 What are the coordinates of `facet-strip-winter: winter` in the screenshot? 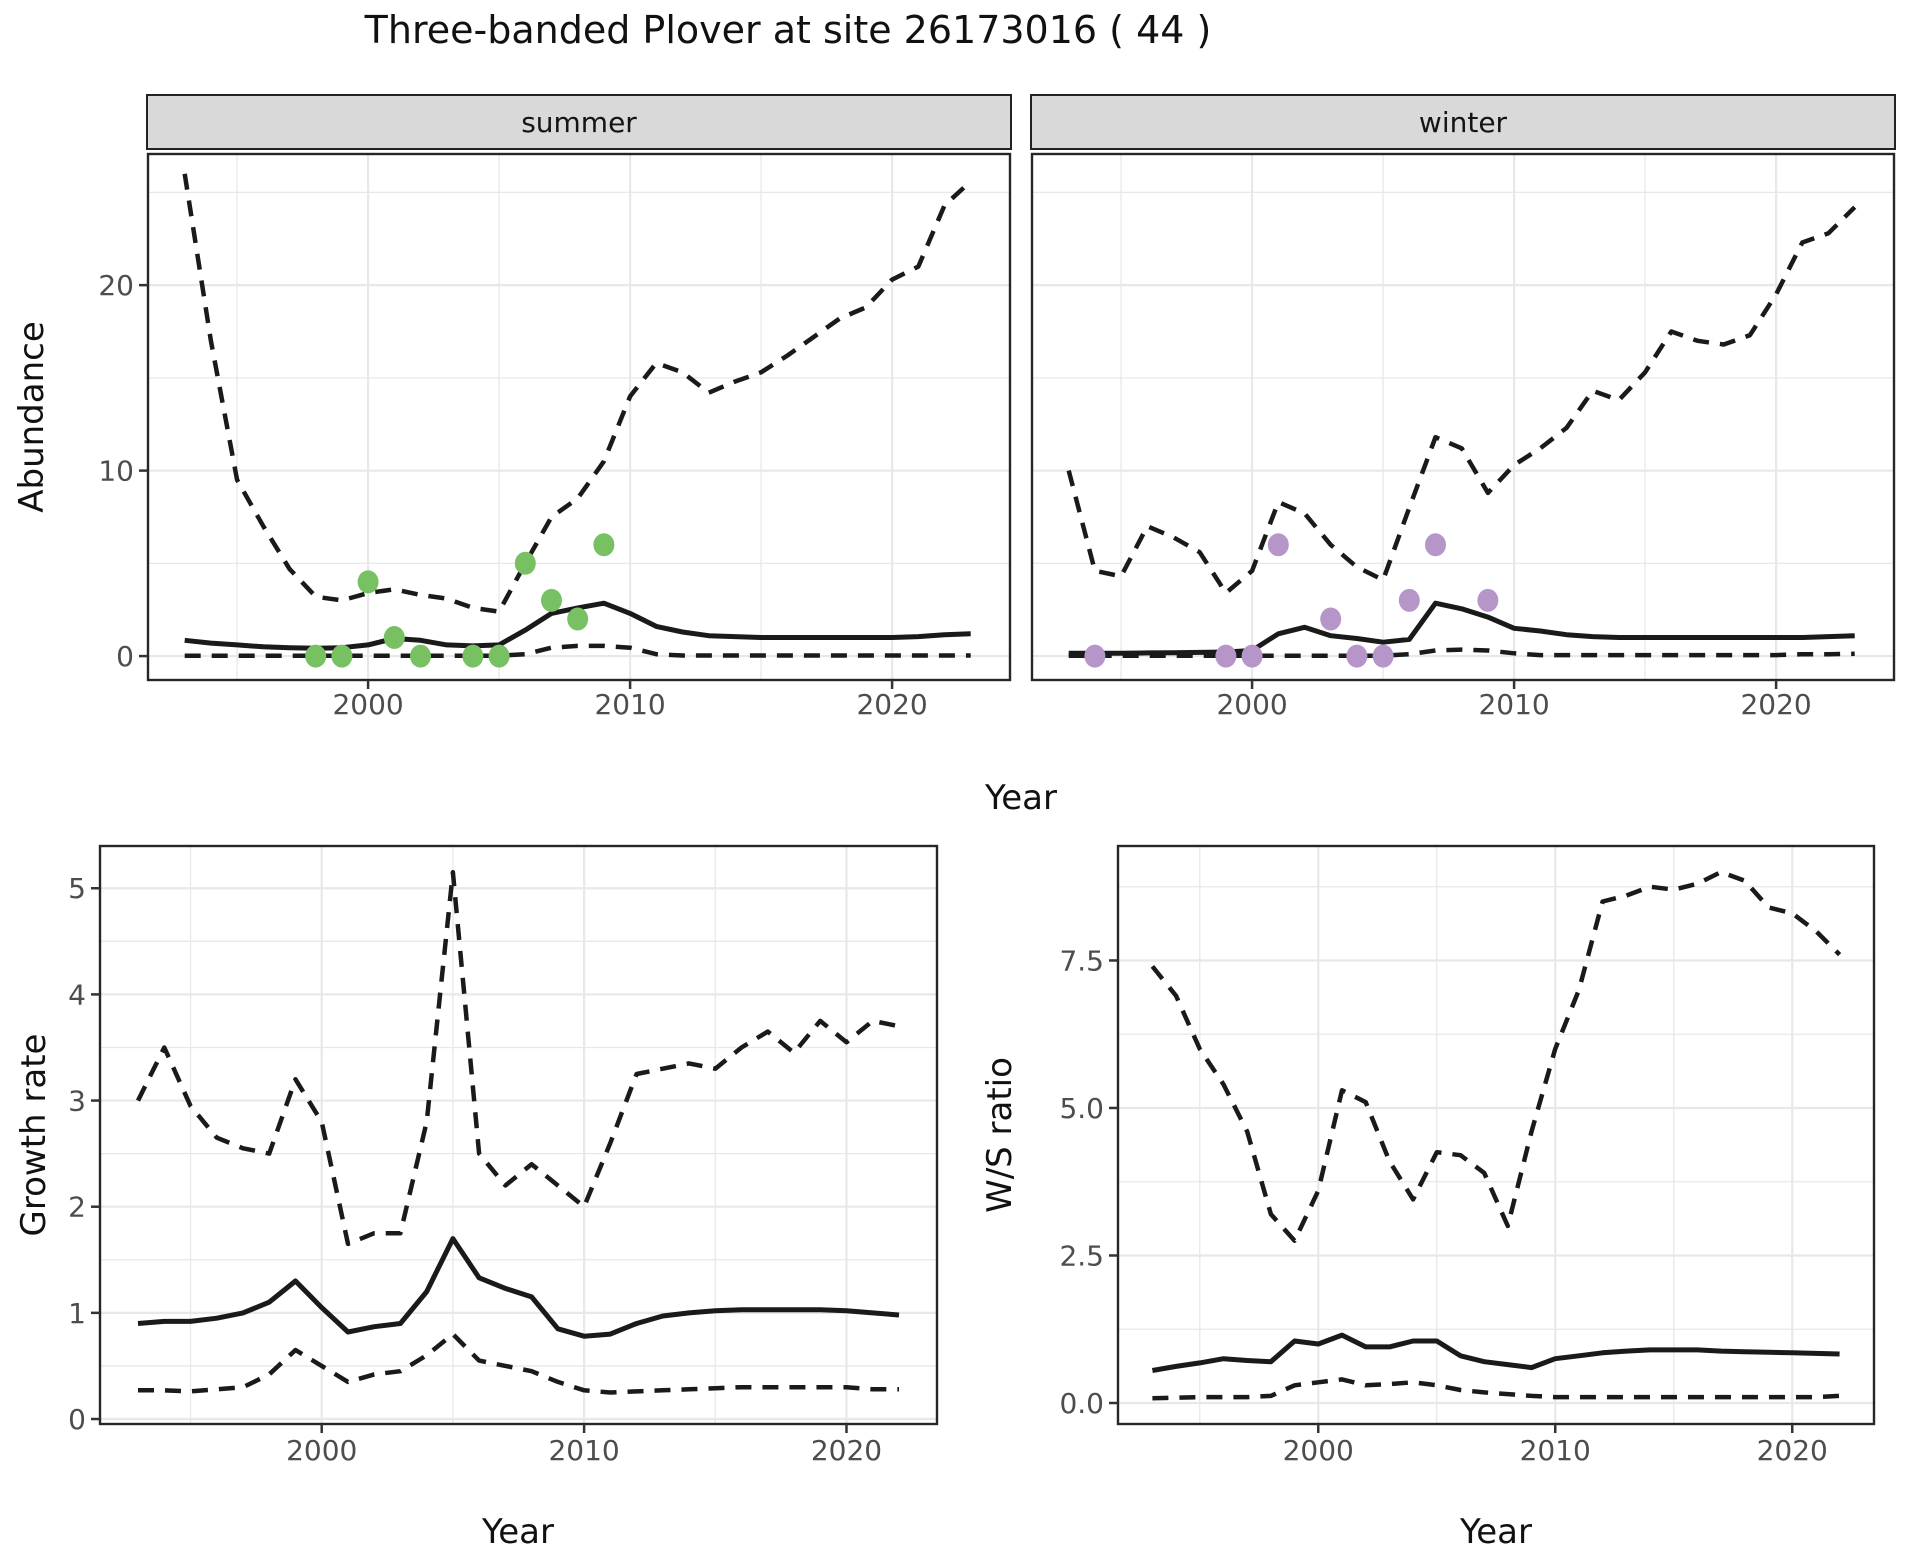 It's located at (1463, 122).